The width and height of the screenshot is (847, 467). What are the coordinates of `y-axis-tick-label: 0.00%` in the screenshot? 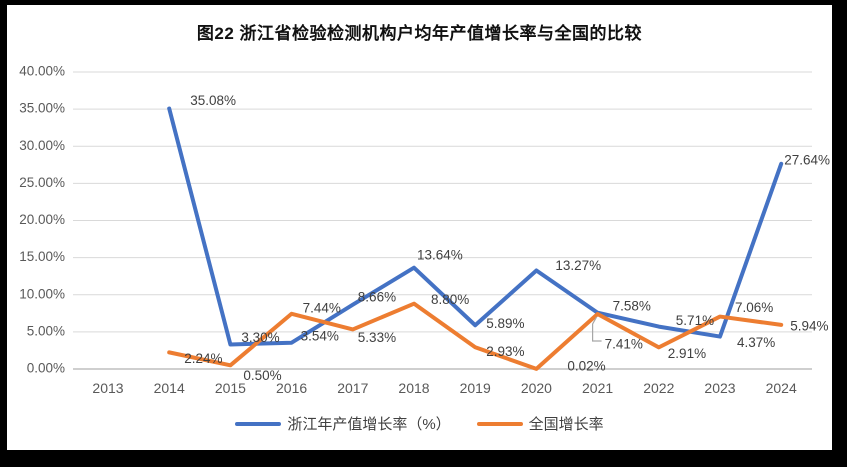 It's located at (46, 368).